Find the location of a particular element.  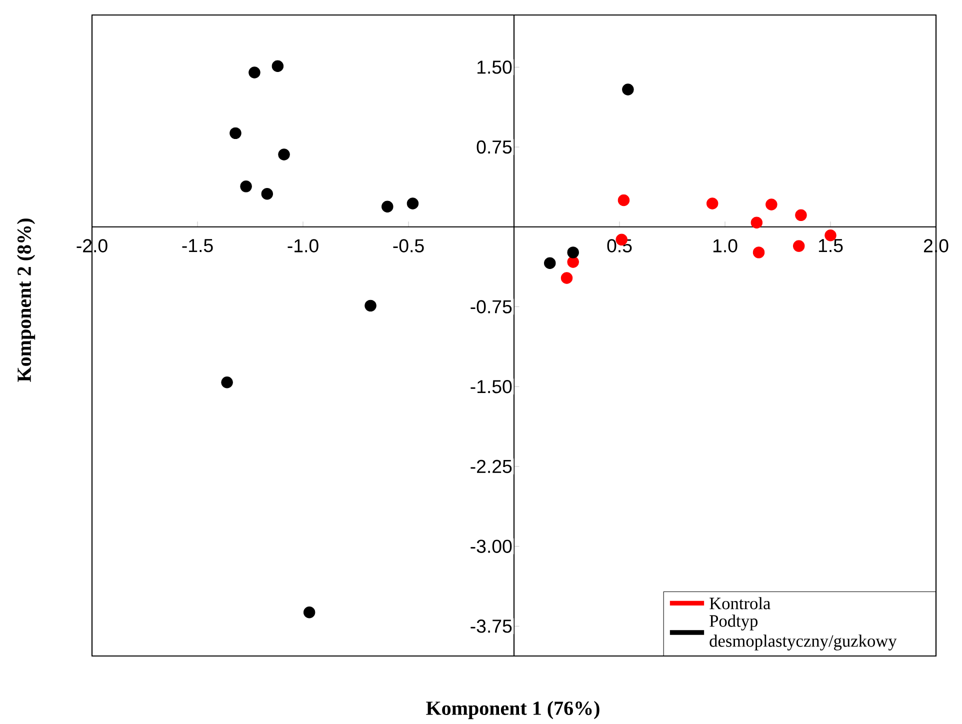

y-tick-label: 0.75 is located at coordinates (494, 147).